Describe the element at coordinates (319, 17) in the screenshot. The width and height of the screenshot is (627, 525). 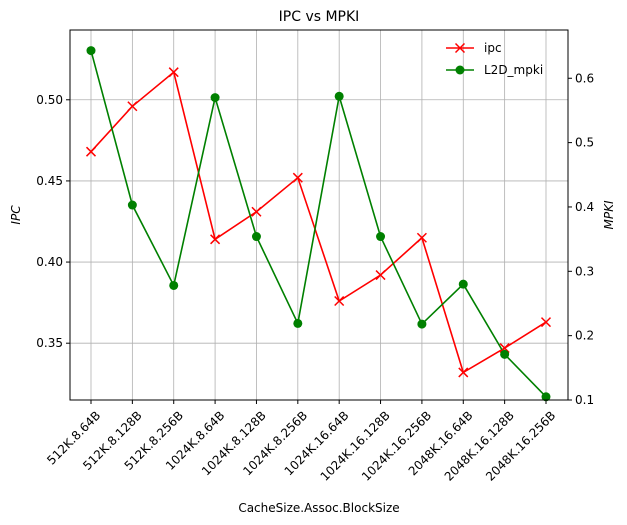
I see `chart-title: IPC vs MPKI` at that location.